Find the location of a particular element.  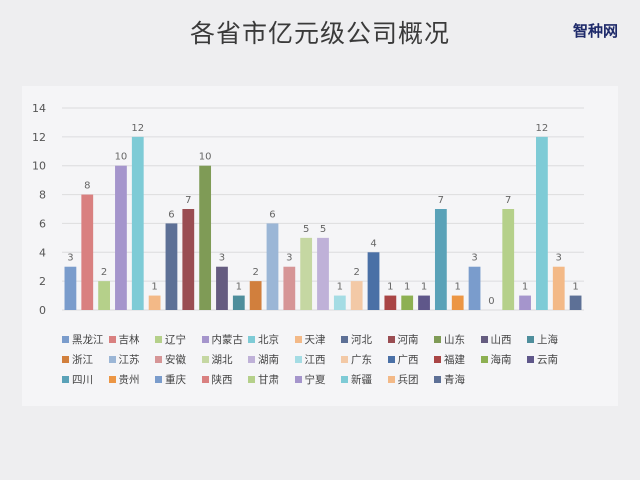

legend-item: 安徽 is located at coordinates (178, 359).